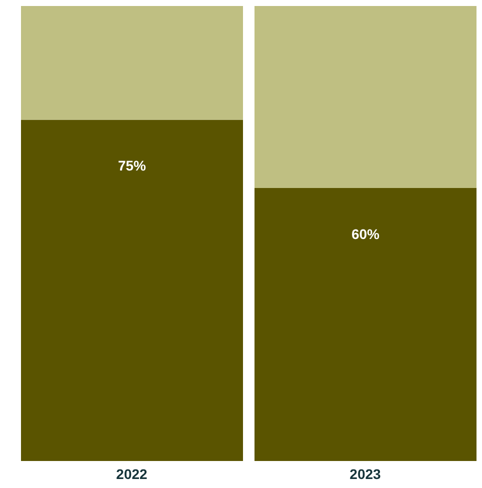 This screenshot has width=482, height=488. Describe the element at coordinates (132, 474) in the screenshot. I see `x-tick-label: 2022` at that location.